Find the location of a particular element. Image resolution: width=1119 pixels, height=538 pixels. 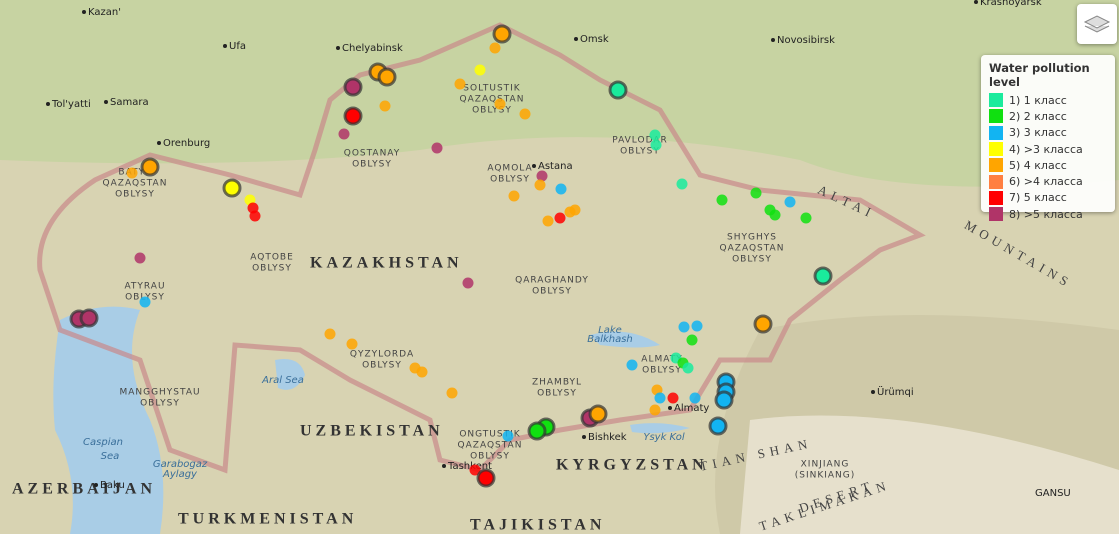

country-label: KYRGYZSTAN is located at coordinates (632, 465).